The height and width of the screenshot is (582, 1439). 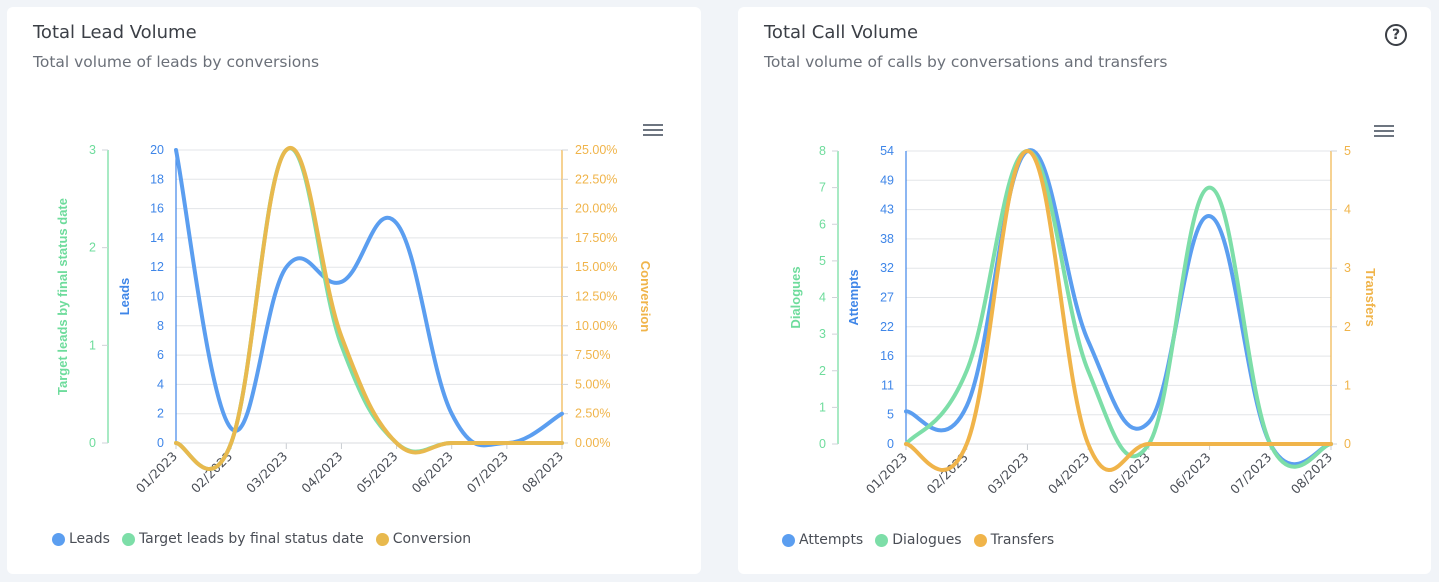 I want to click on right-y-tick-label: 12.50%, so click(x=596, y=297).